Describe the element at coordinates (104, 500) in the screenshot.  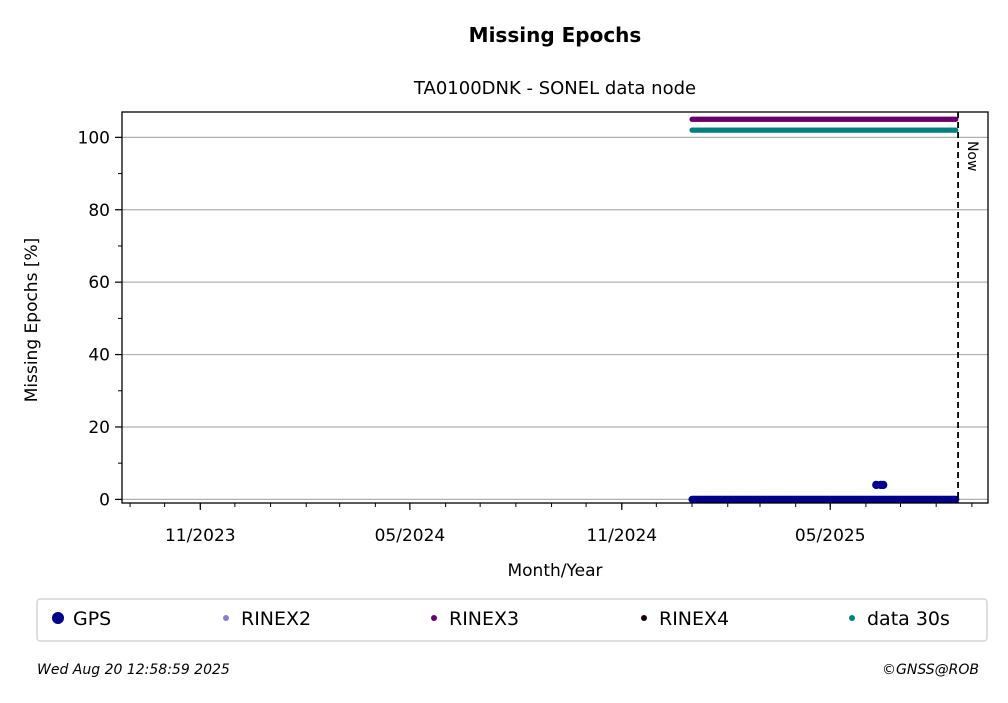
I see `y-tick-label: 0` at that location.